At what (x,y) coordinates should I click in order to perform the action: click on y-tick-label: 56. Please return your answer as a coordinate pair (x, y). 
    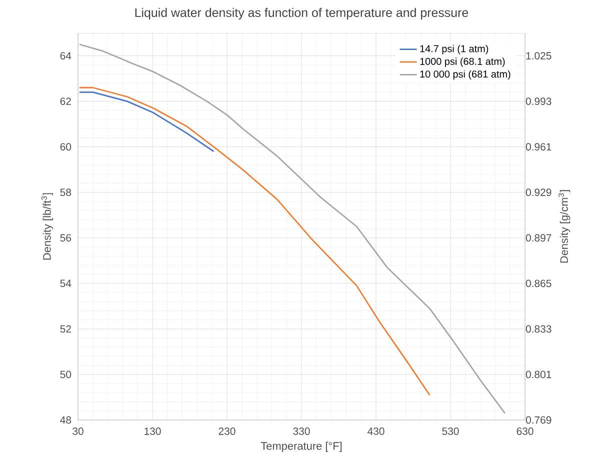
    Looking at the image, I should click on (66, 238).